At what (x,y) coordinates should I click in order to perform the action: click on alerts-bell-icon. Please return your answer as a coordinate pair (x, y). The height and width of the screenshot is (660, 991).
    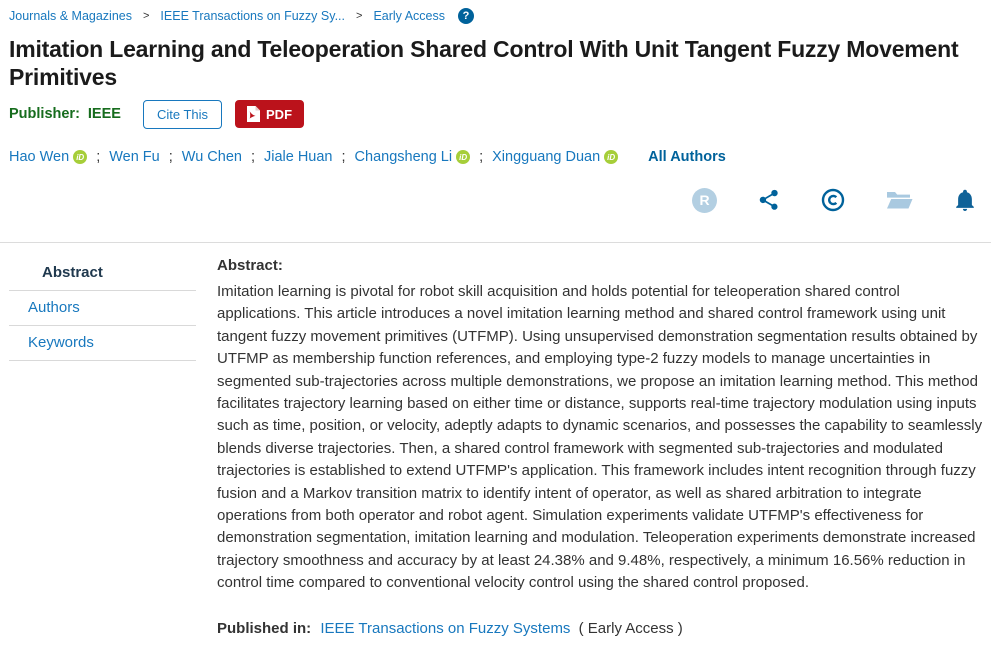
    Looking at the image, I should click on (965, 200).